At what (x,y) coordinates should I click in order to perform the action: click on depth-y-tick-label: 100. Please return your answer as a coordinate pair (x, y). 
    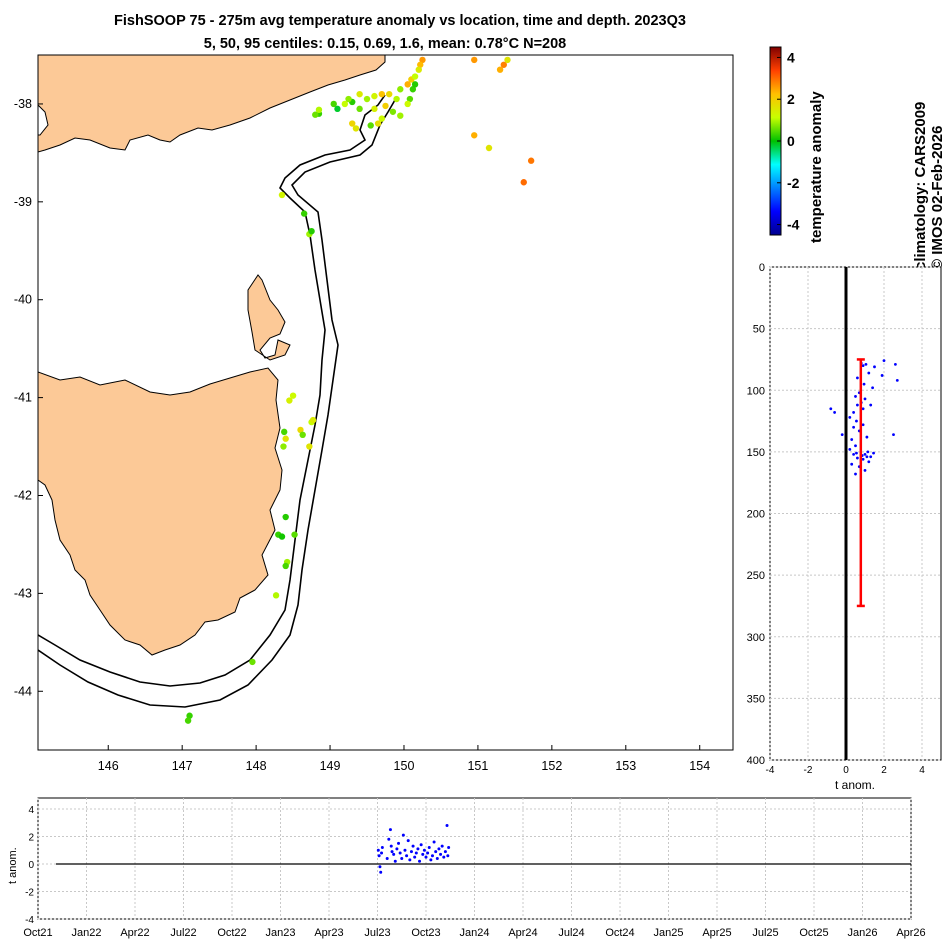
    Looking at the image, I should click on (756, 391).